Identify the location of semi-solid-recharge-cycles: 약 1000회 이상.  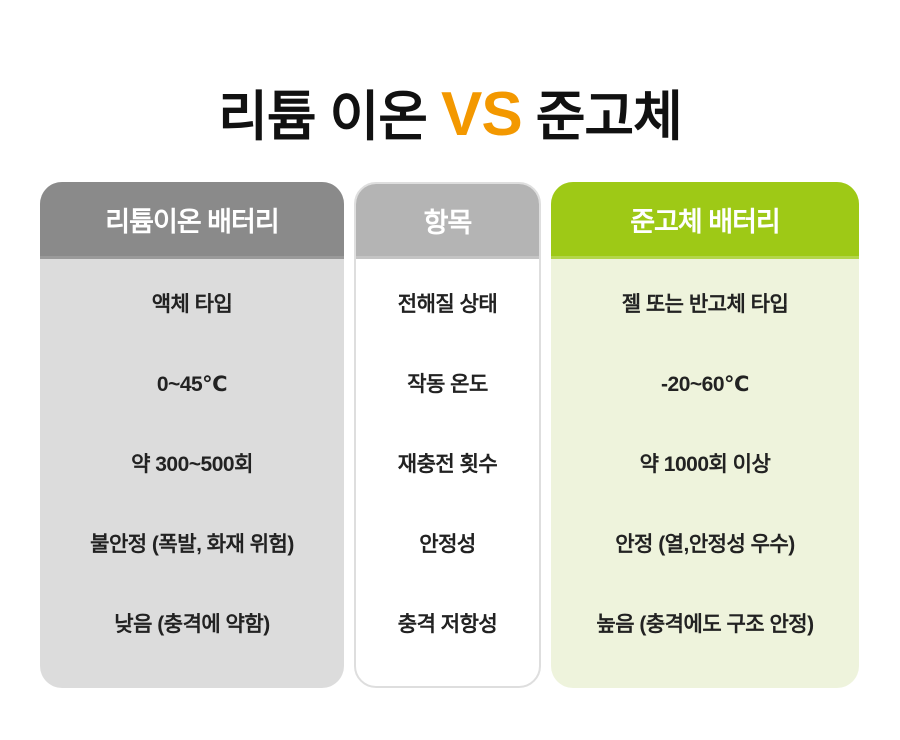
(705, 464).